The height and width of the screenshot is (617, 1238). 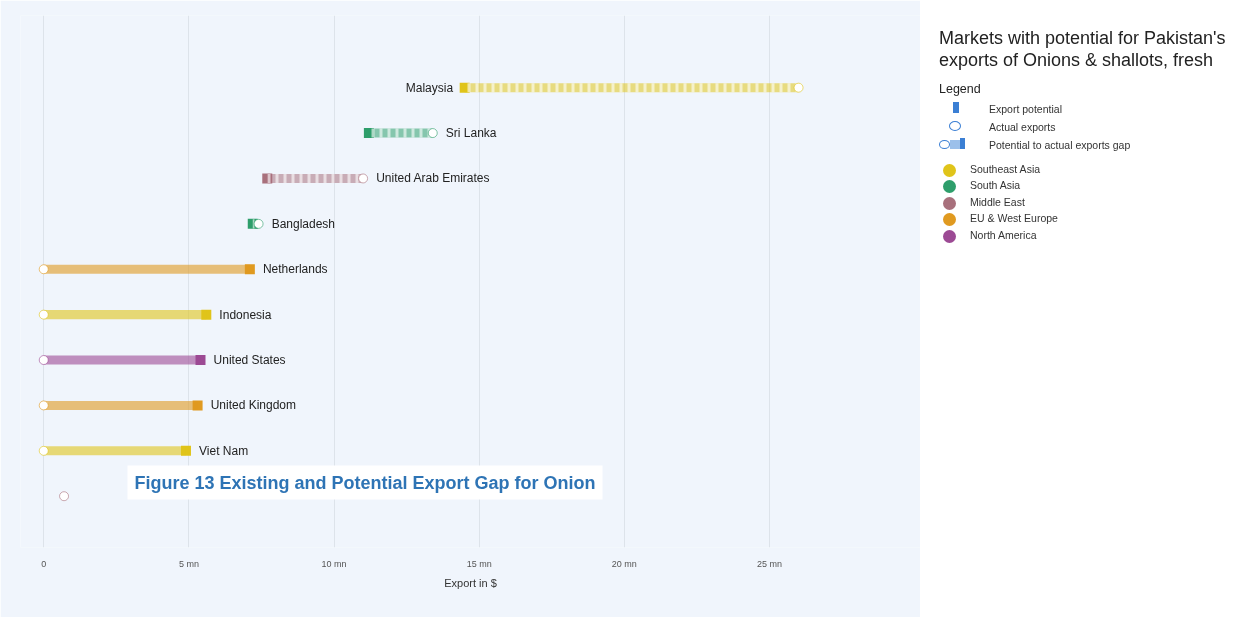 What do you see at coordinates (1025, 109) in the screenshot?
I see `text: Export potential` at bounding box center [1025, 109].